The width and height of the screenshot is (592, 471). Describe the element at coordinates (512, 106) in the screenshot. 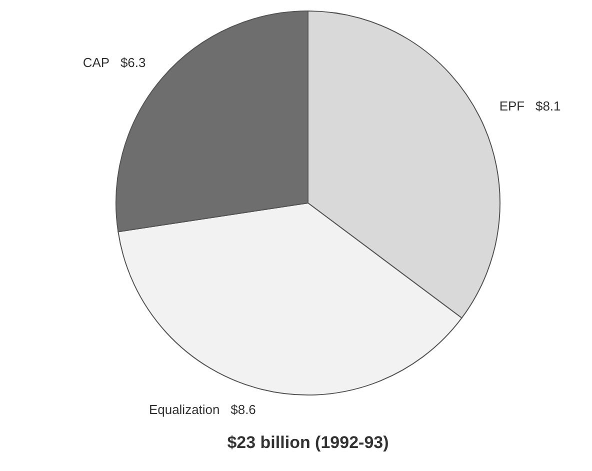

I see `slice-label: EPF` at that location.